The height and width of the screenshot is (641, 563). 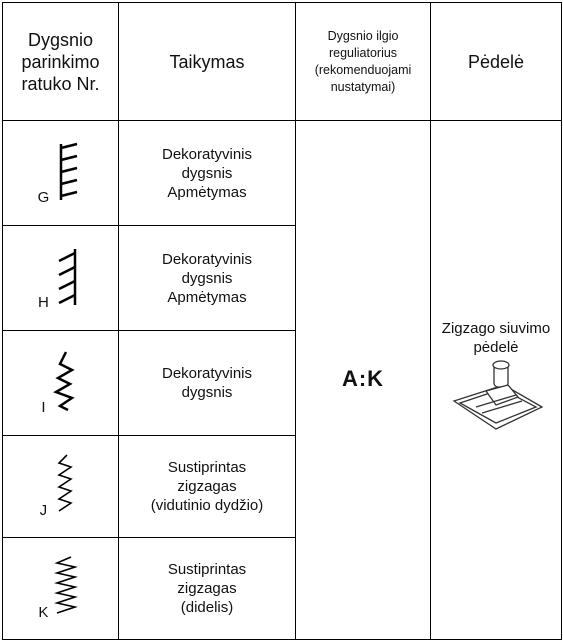 What do you see at coordinates (60, 39) in the screenshot?
I see `text-line: Dygsnio` at bounding box center [60, 39].